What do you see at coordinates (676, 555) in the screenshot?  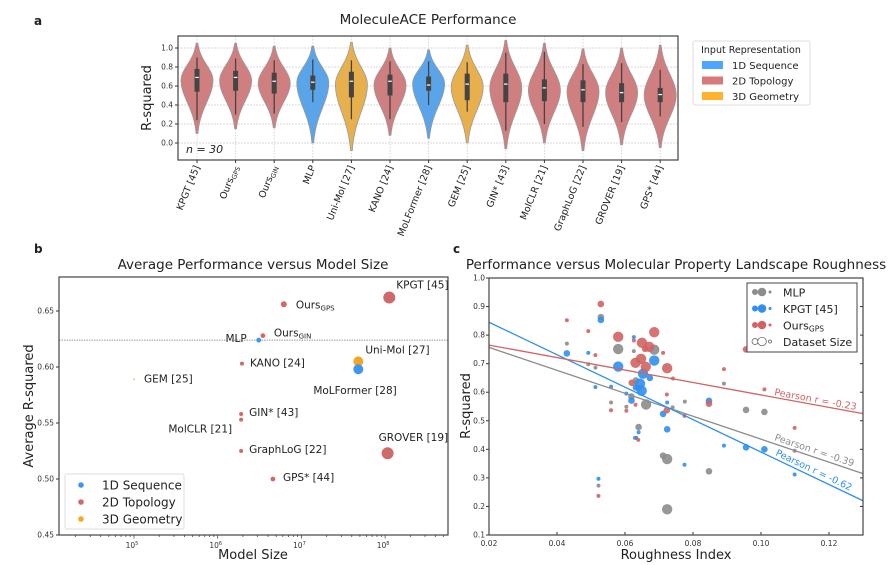 I see `panel-c-xlabel: Roughness Index` at bounding box center [676, 555].